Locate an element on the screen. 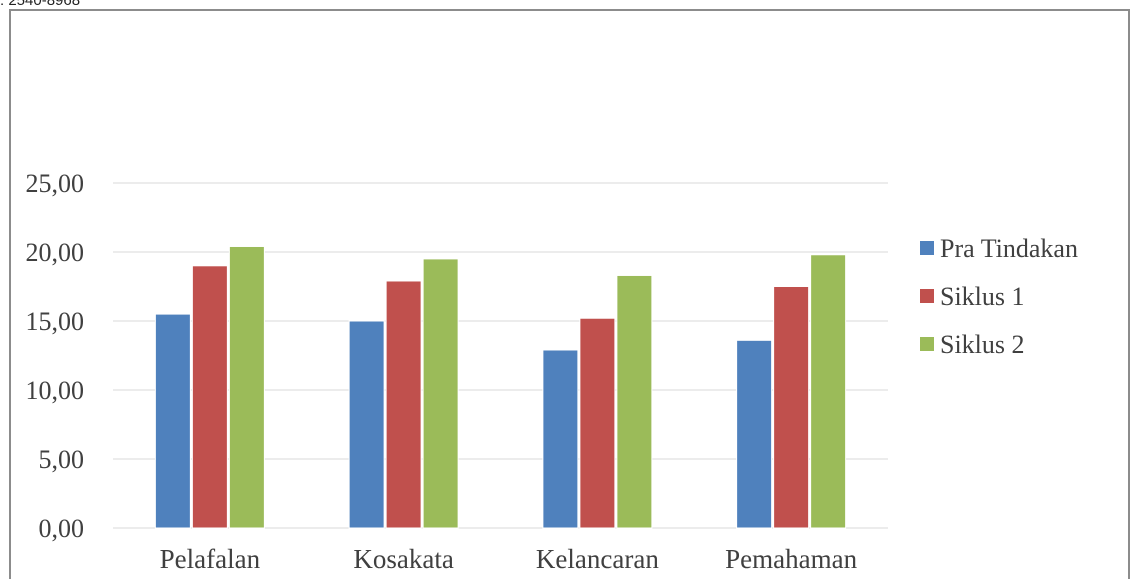  bar-pra-tindakan-kosakata is located at coordinates (366, 424).